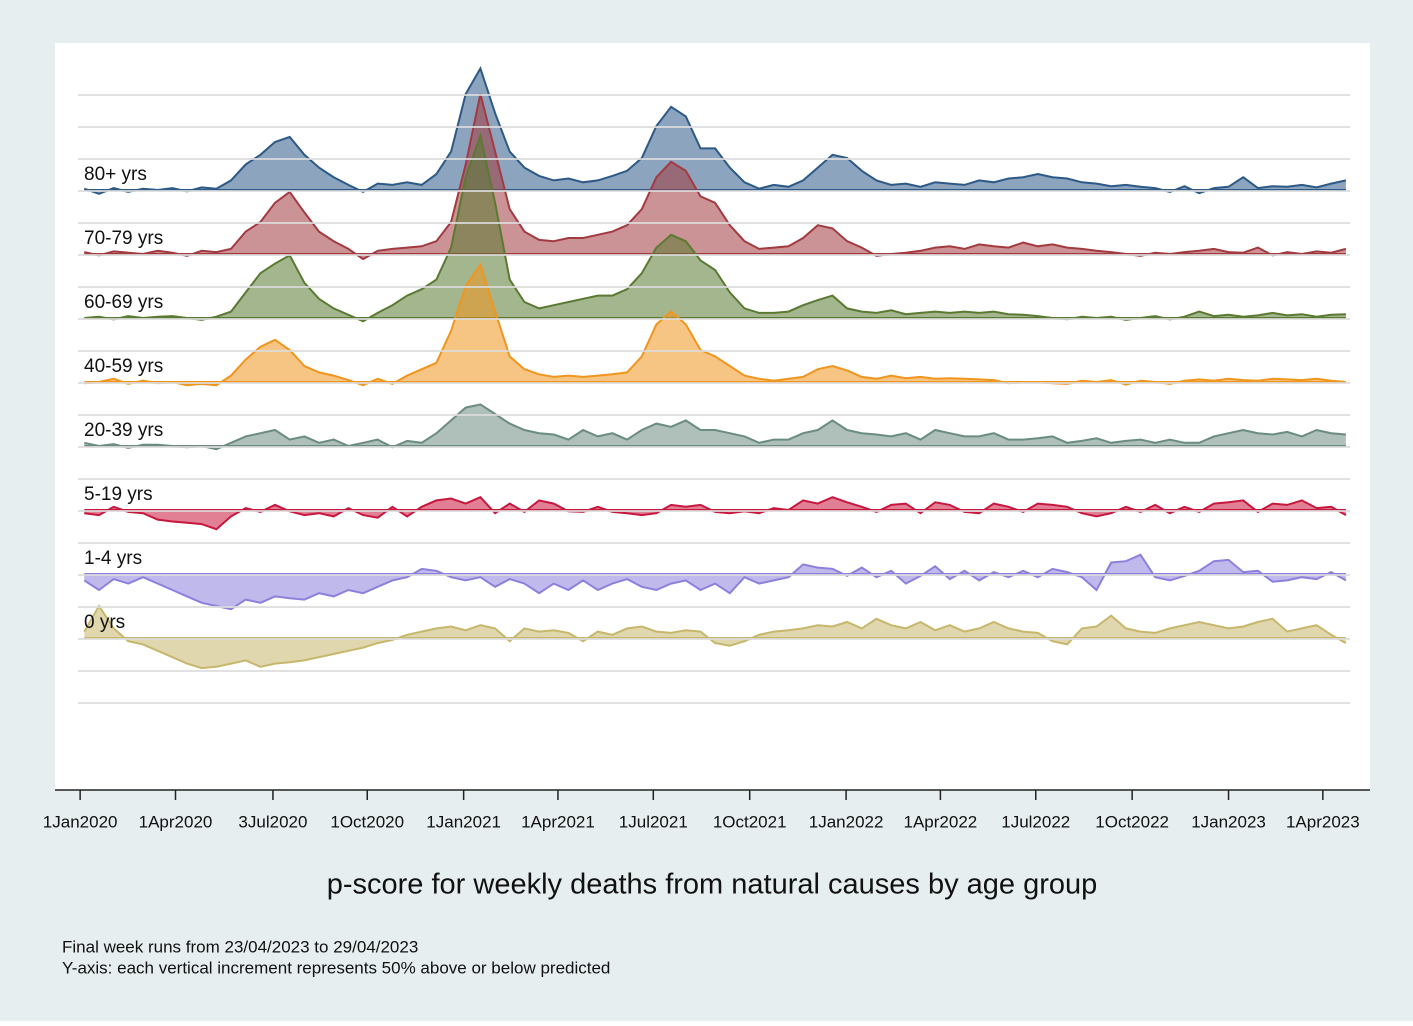 The height and width of the screenshot is (1026, 1413). I want to click on x-tick-label: 1Apr2020, so click(176, 821).